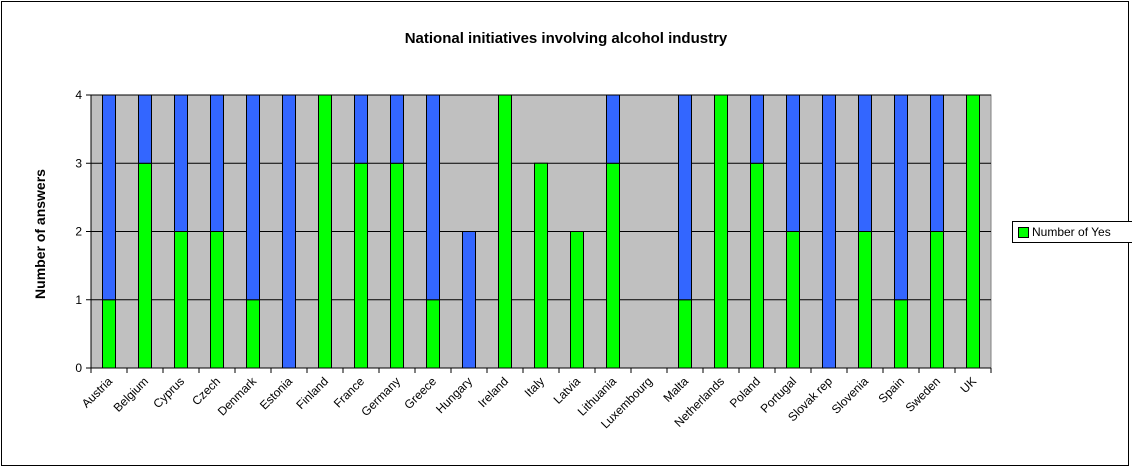  Describe the element at coordinates (109, 334) in the screenshot. I see `bar-yes-austria` at that location.